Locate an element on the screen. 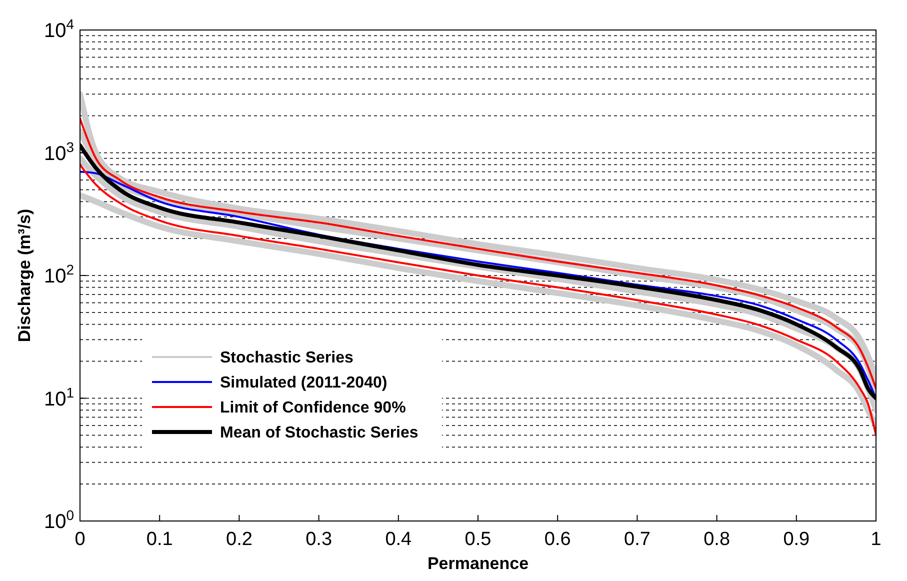 The width and height of the screenshot is (907, 581). x-tick-label: 0 is located at coordinates (80, 539).